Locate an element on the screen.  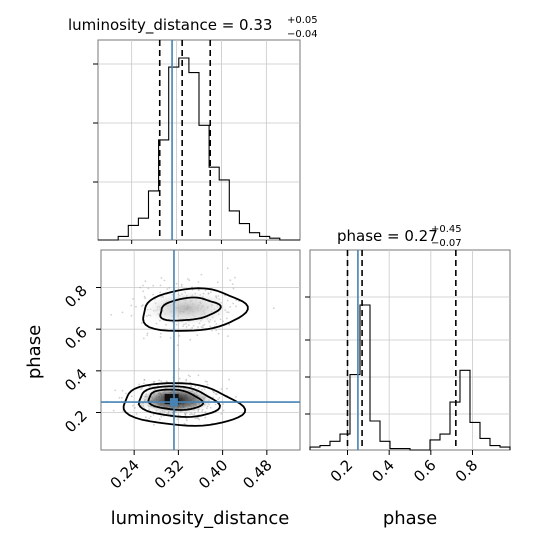
histogram is located at coordinates (410, 377).